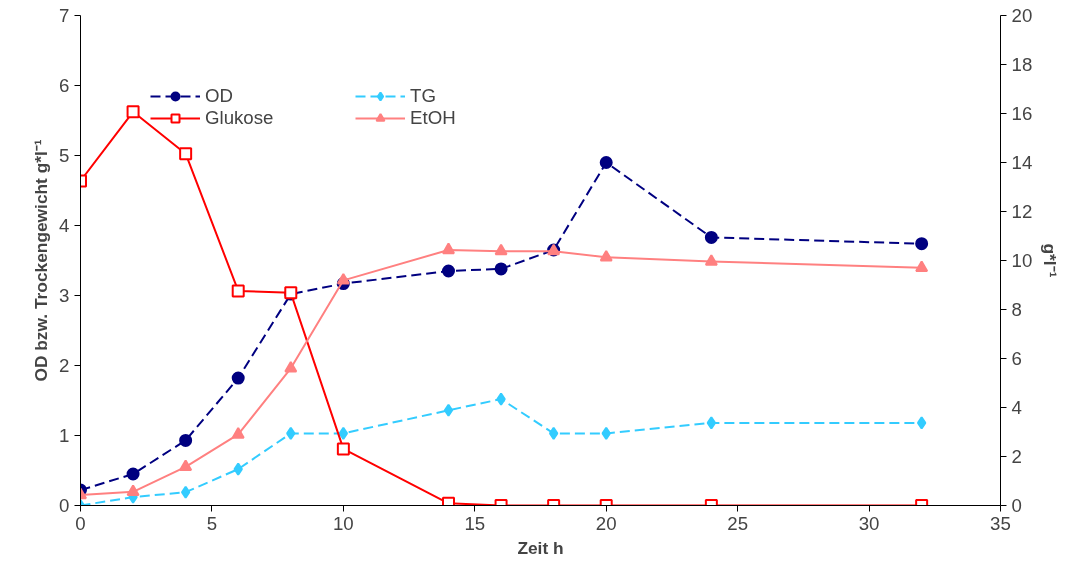 This screenshot has width=1075, height=569. What do you see at coordinates (41, 260) in the screenshot?
I see `y-axis-title: OD bzw. Trockengewicht g*l⁻¹` at bounding box center [41, 260].